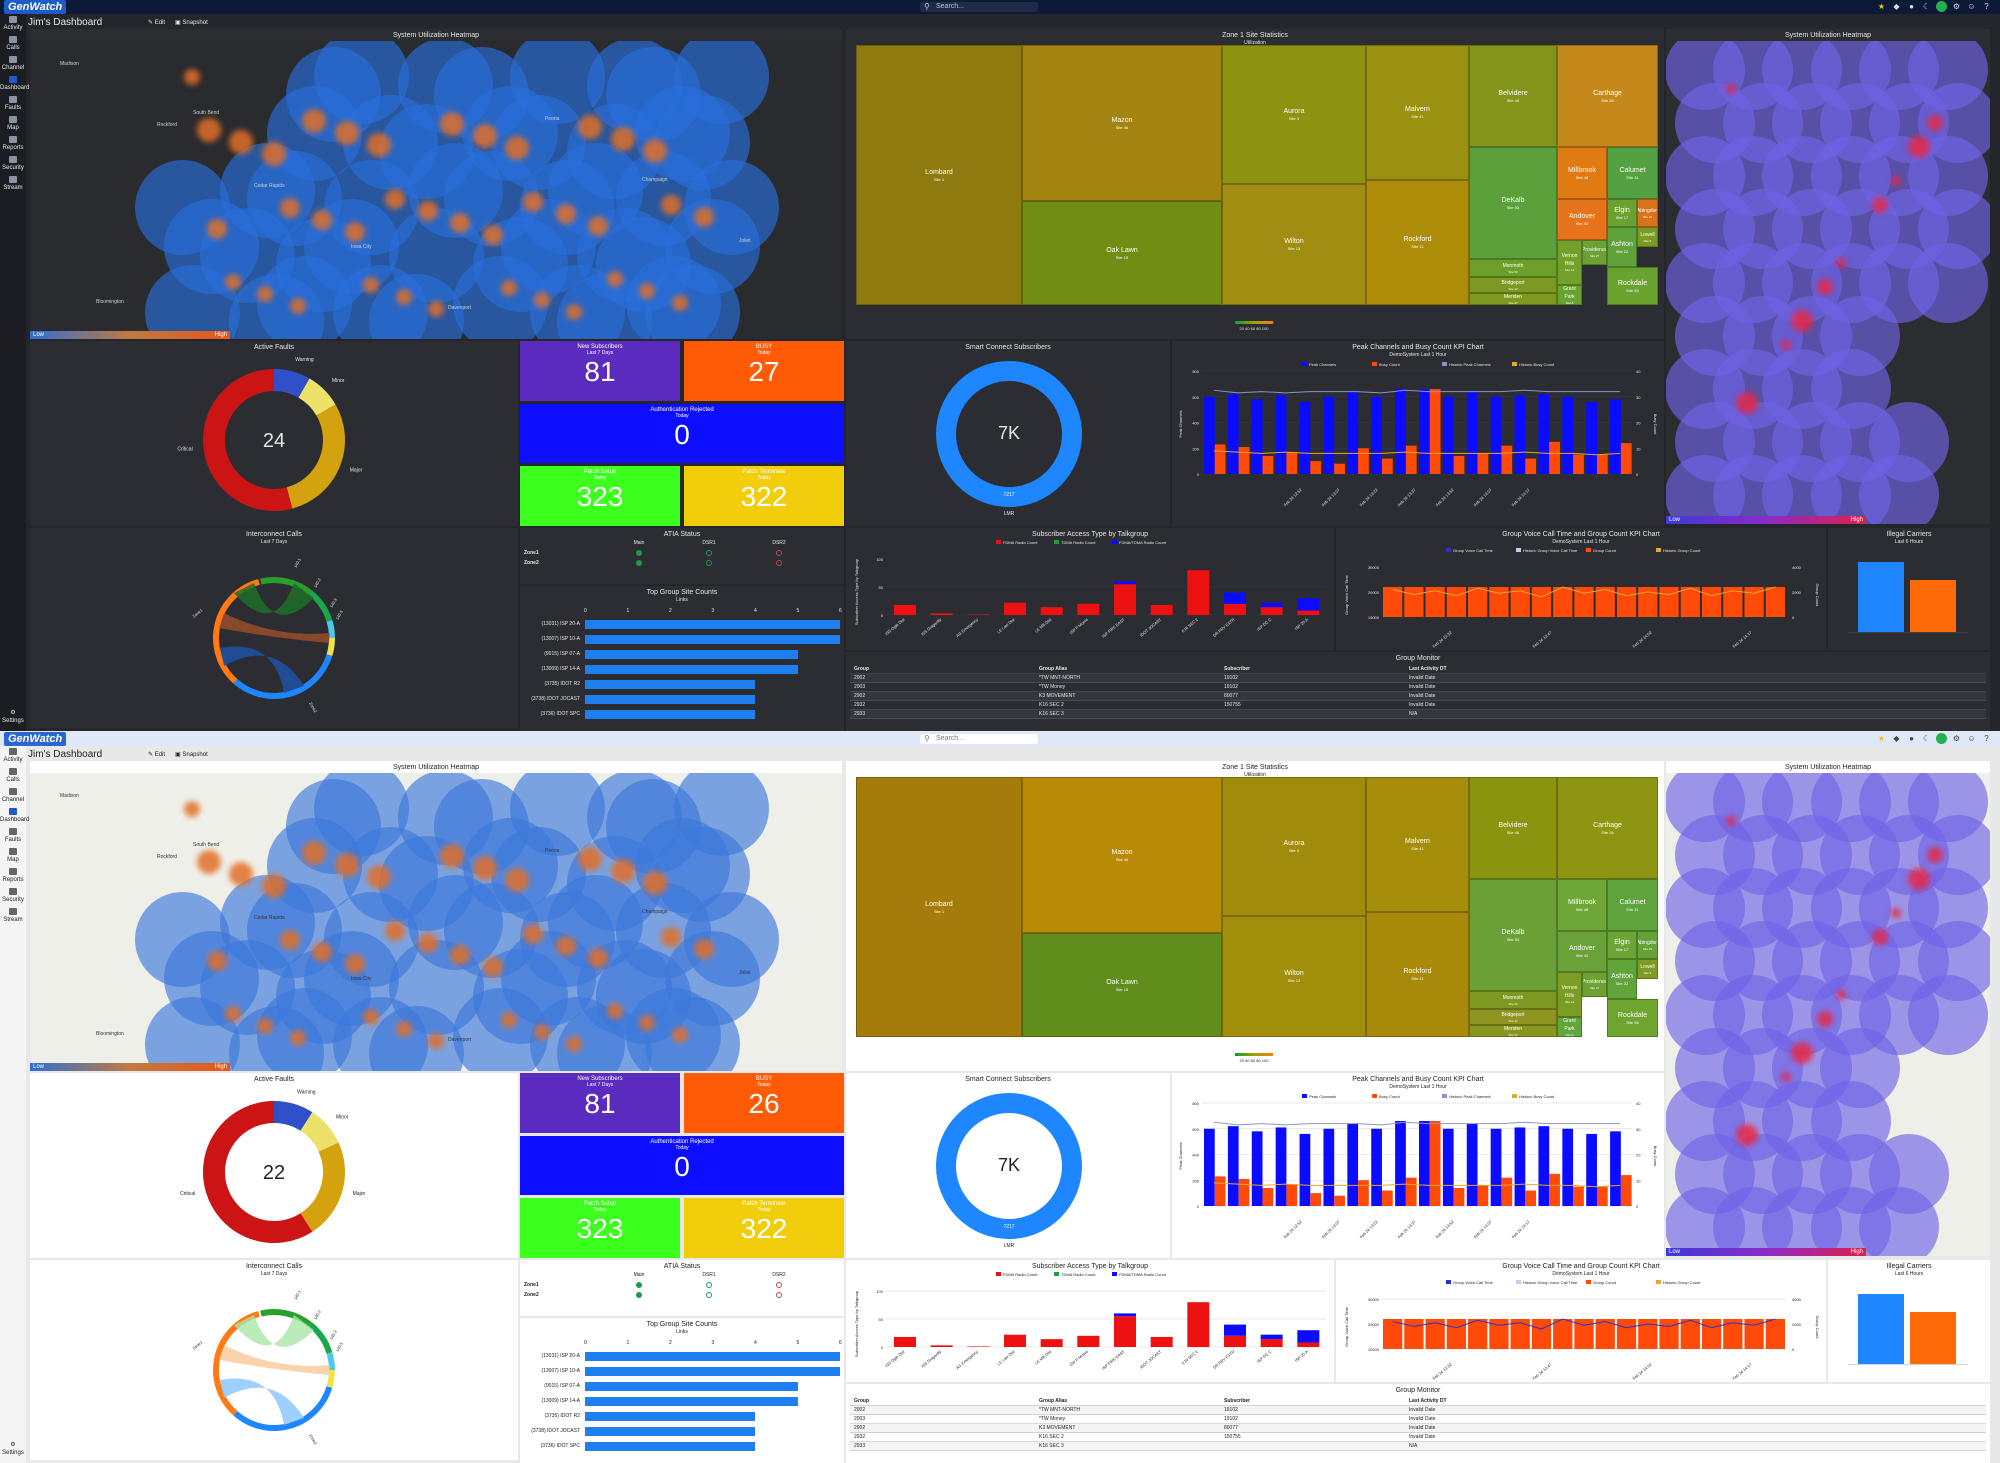 This screenshot has height=1463, width=2000. Describe the element at coordinates (1647, 945) in the screenshot. I see `treemap-cell: Abingdon Site 21` at that location.